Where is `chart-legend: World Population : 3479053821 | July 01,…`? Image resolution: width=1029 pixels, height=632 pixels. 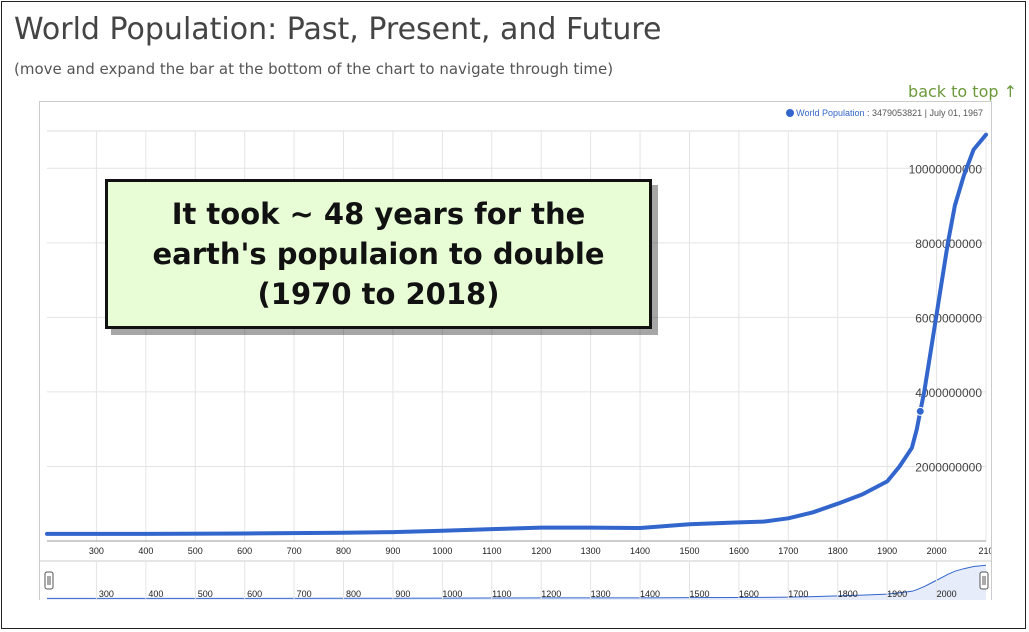 chart-legend: World Population : 3479053821 | July 01,… is located at coordinates (884, 113).